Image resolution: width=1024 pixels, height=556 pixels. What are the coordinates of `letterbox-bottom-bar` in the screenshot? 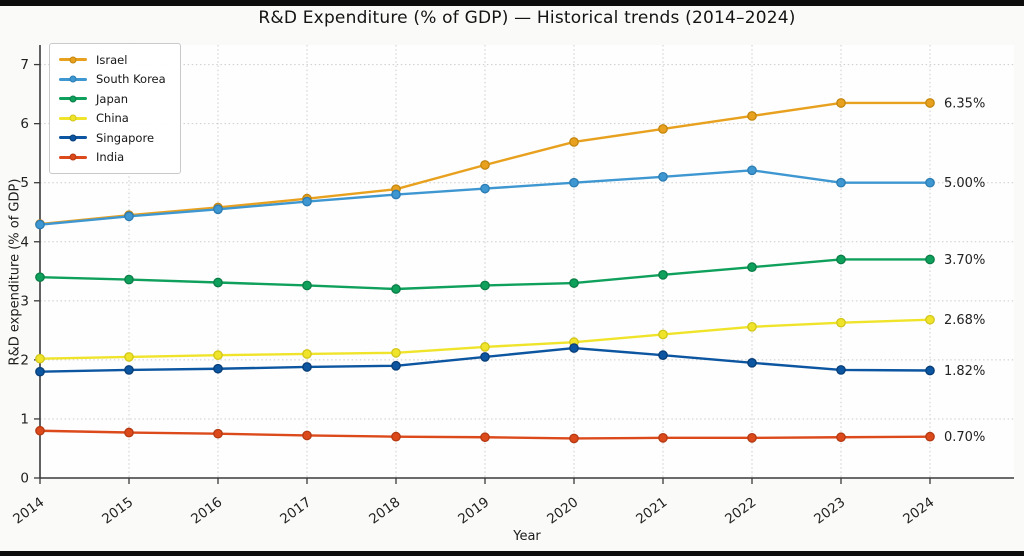 It's located at (512, 553).